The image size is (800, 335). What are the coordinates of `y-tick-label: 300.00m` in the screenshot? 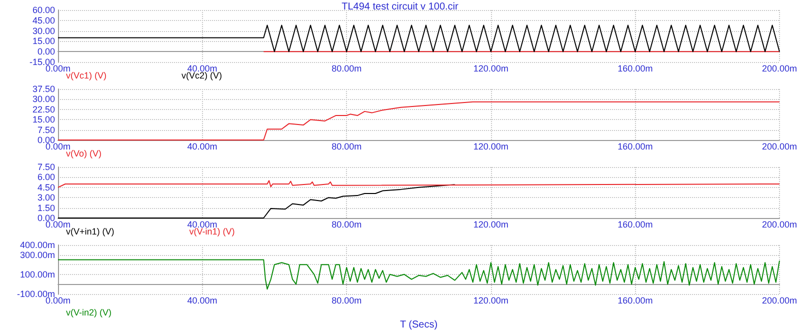 It's located at (37, 255).